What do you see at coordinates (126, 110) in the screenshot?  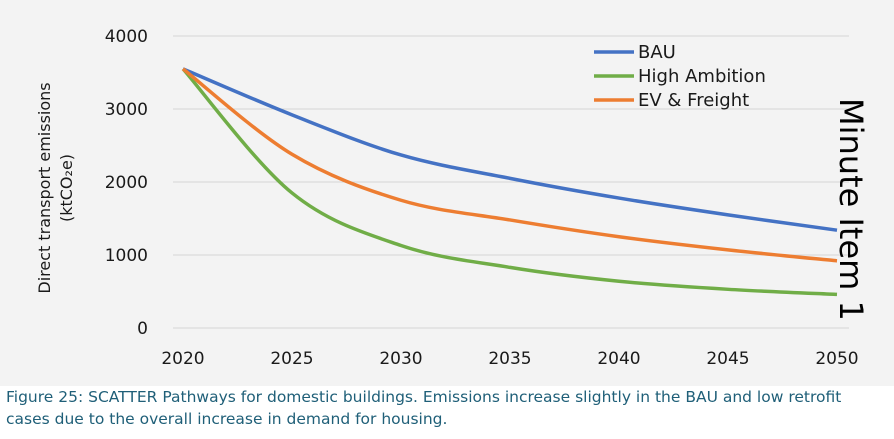 I see `y-tick-label: 3000` at bounding box center [126, 110].